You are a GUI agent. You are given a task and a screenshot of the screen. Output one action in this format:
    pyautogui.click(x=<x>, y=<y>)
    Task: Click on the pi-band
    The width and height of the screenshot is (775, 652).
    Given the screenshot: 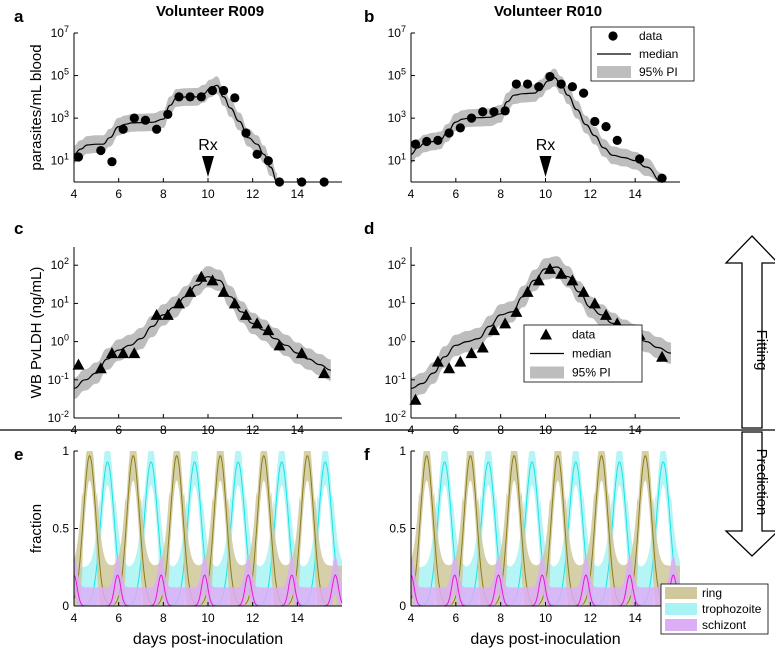 What is the action you would take?
    pyautogui.click(x=176, y=129)
    